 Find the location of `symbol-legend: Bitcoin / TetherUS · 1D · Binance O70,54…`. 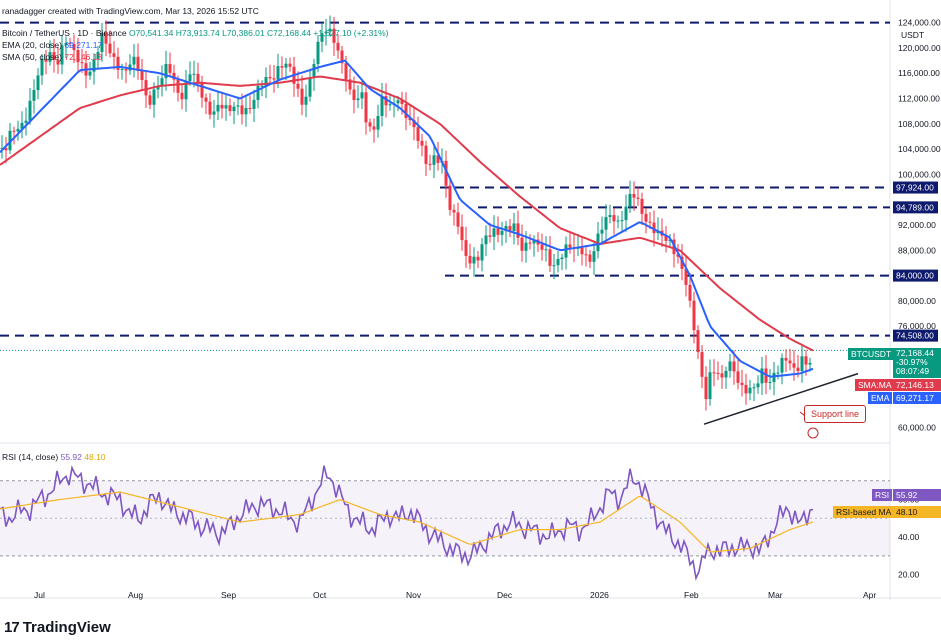

symbol-legend: Bitcoin / TetherUS · 1D · Binance O70,54… is located at coordinates (195, 33).